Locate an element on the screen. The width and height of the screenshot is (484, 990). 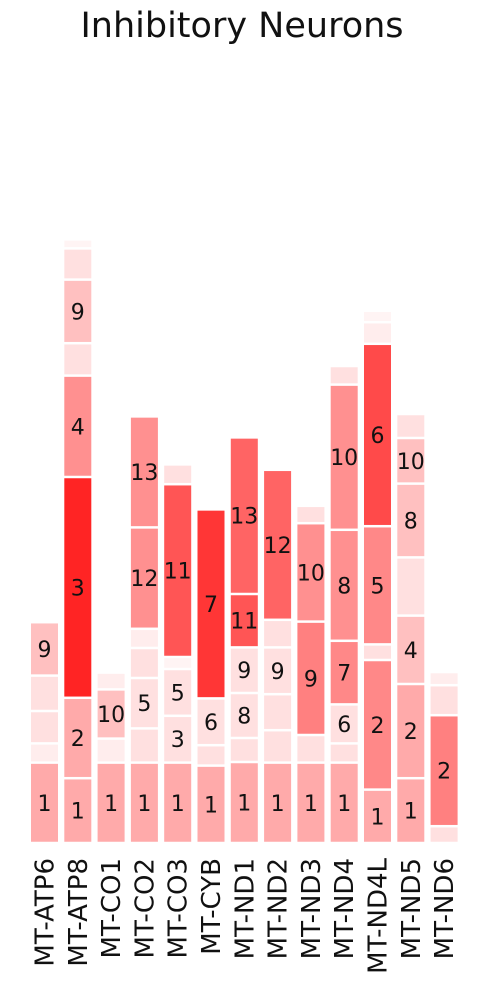
segment-label-mt-atp6-0: 1 is located at coordinates (45, 804).